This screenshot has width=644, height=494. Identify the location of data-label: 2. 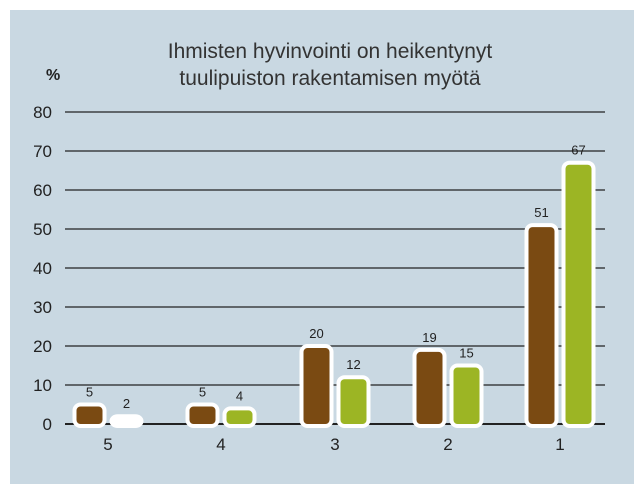
(126, 403).